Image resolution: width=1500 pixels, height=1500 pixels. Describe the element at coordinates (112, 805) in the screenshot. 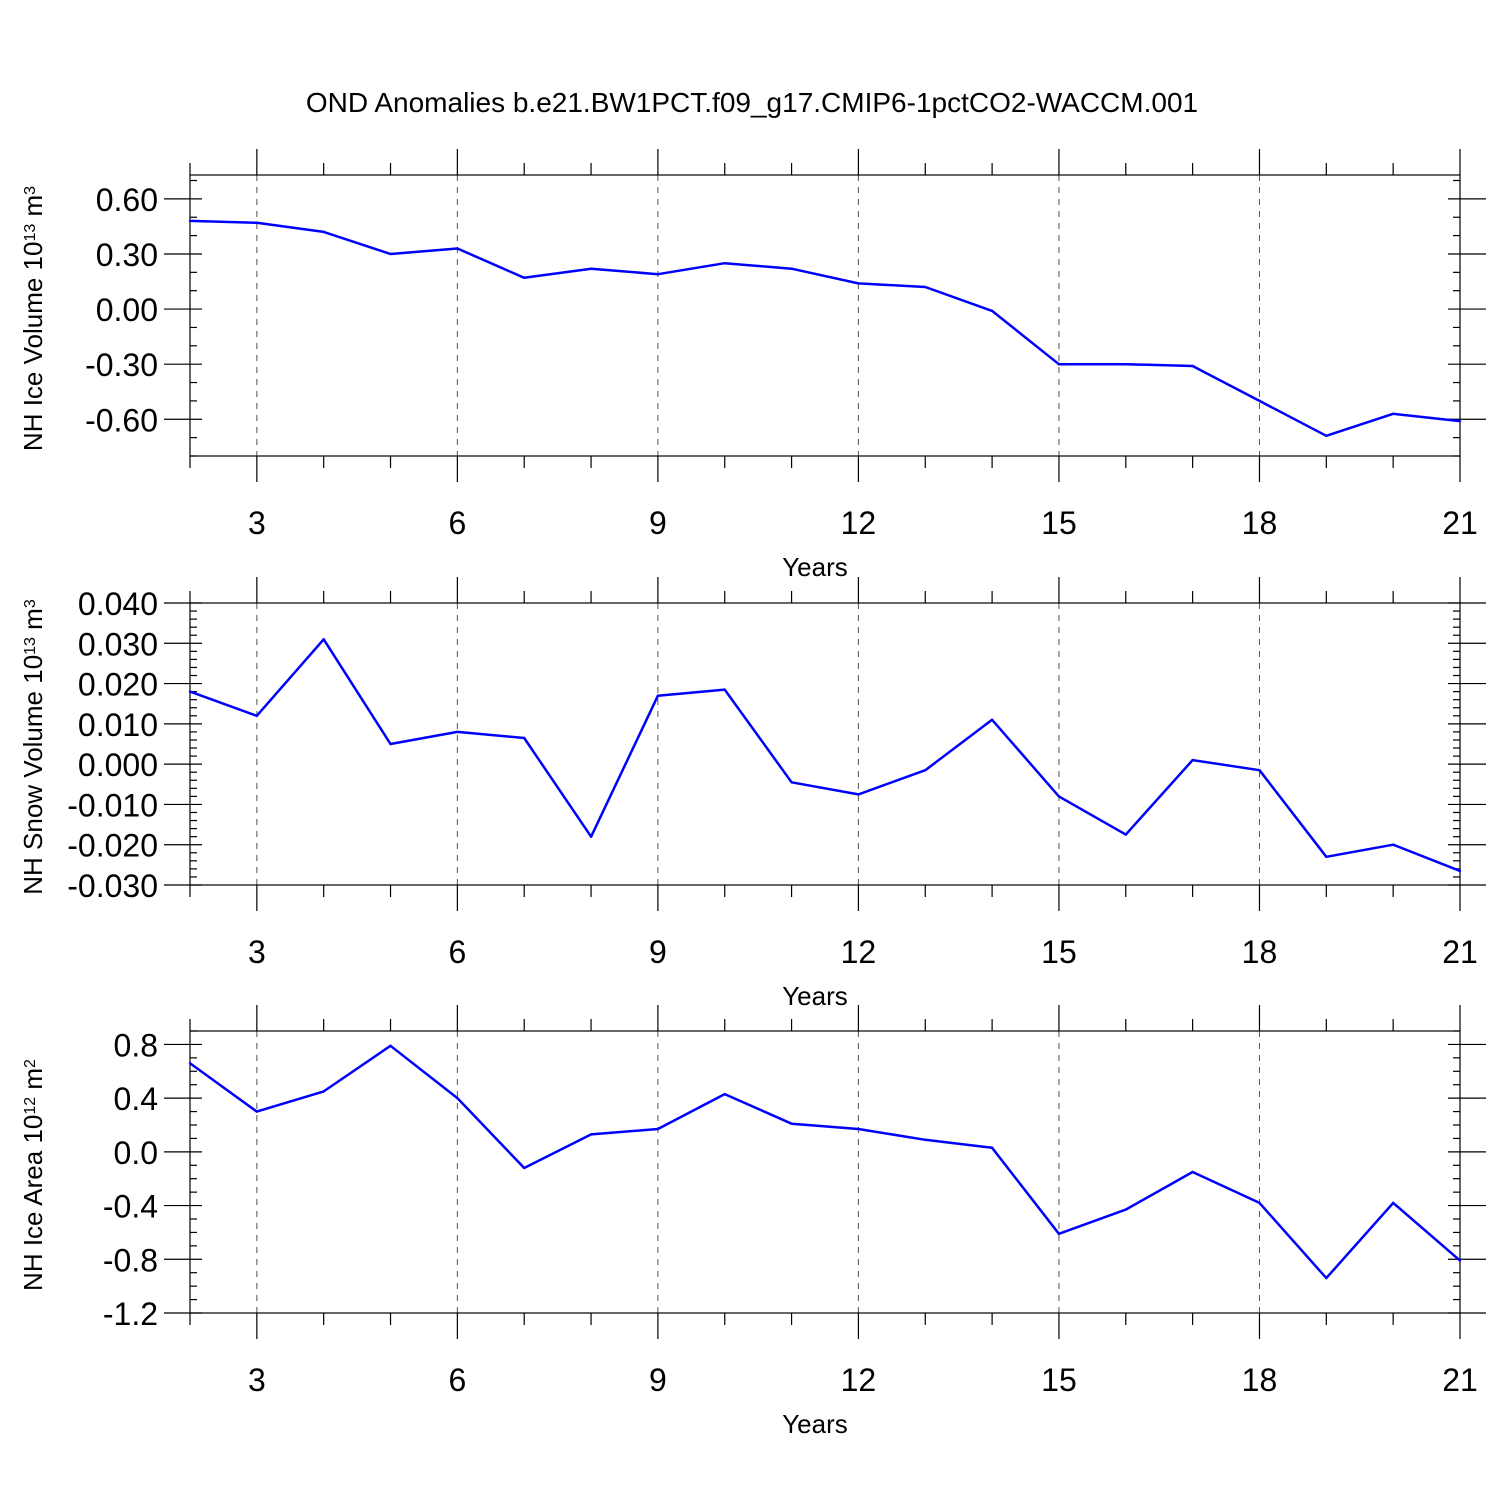

I see `y-tick-label: -0.010` at that location.